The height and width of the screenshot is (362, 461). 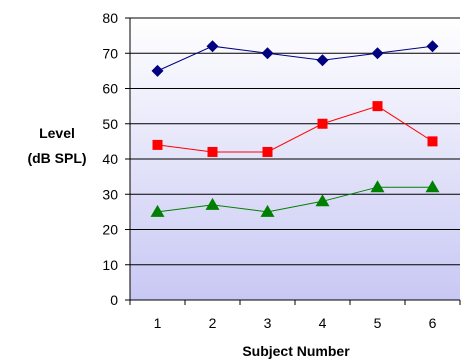 I want to click on y-tick-label-50: 50, so click(x=110, y=124).